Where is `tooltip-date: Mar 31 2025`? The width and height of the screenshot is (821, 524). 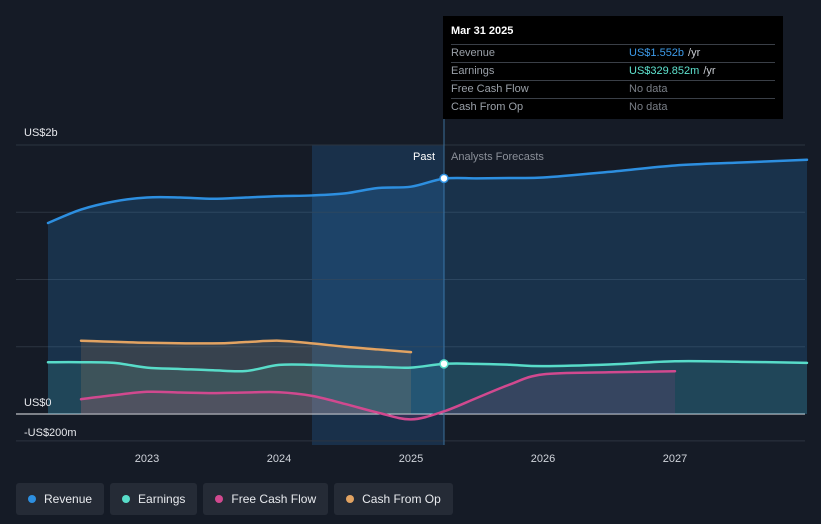 tooltip-date: Mar 31 2025 is located at coordinates (482, 31).